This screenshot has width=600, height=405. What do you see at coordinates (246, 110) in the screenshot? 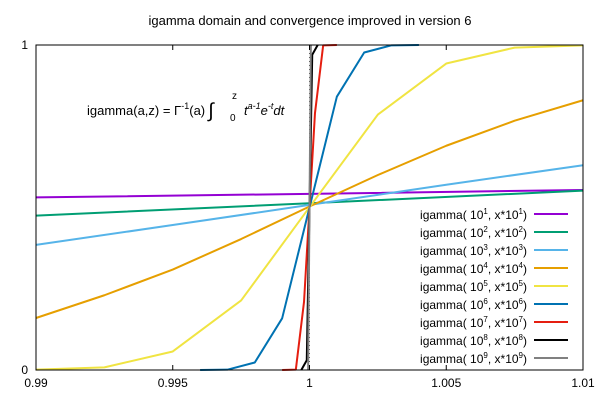
I see `formula-base-t: t` at bounding box center [246, 110].